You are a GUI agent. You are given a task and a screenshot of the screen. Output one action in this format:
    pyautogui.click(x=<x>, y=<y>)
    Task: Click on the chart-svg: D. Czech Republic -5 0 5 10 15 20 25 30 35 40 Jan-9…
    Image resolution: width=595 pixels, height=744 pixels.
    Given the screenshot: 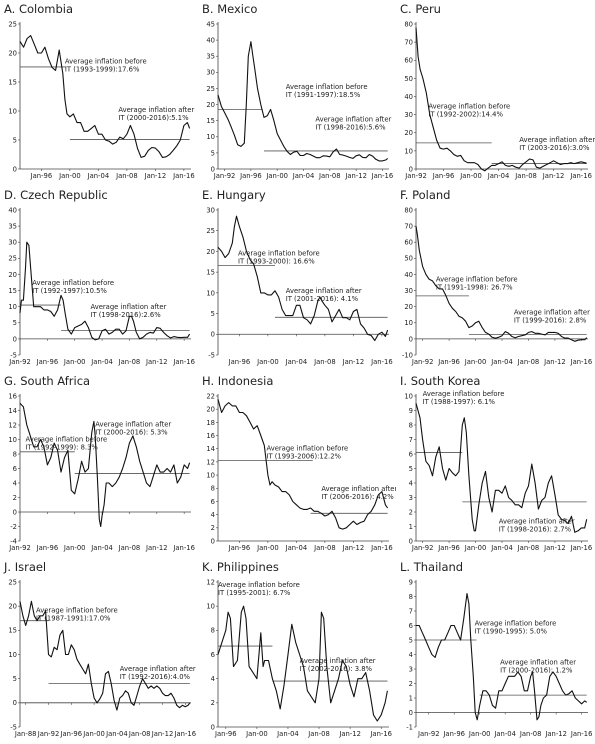 What is the action you would take?
    pyautogui.click(x=99, y=277)
    